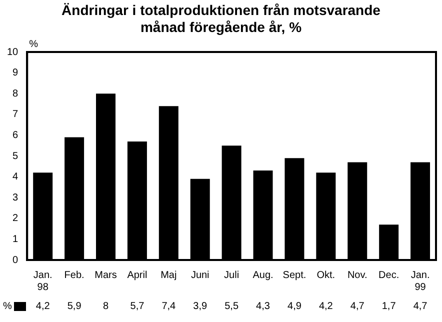 This screenshot has width=442, height=322. Describe the element at coordinates (295, 306) in the screenshot. I see `data-label: 4,9` at that location.